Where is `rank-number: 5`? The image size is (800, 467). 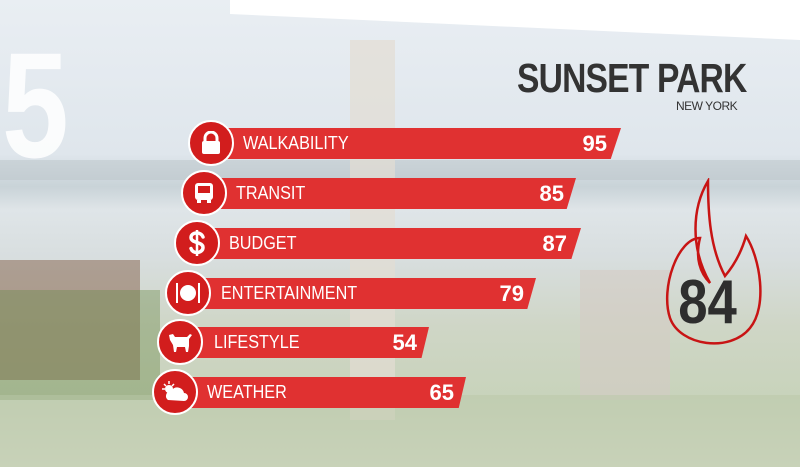 rank-number: 5 is located at coordinates (35, 105).